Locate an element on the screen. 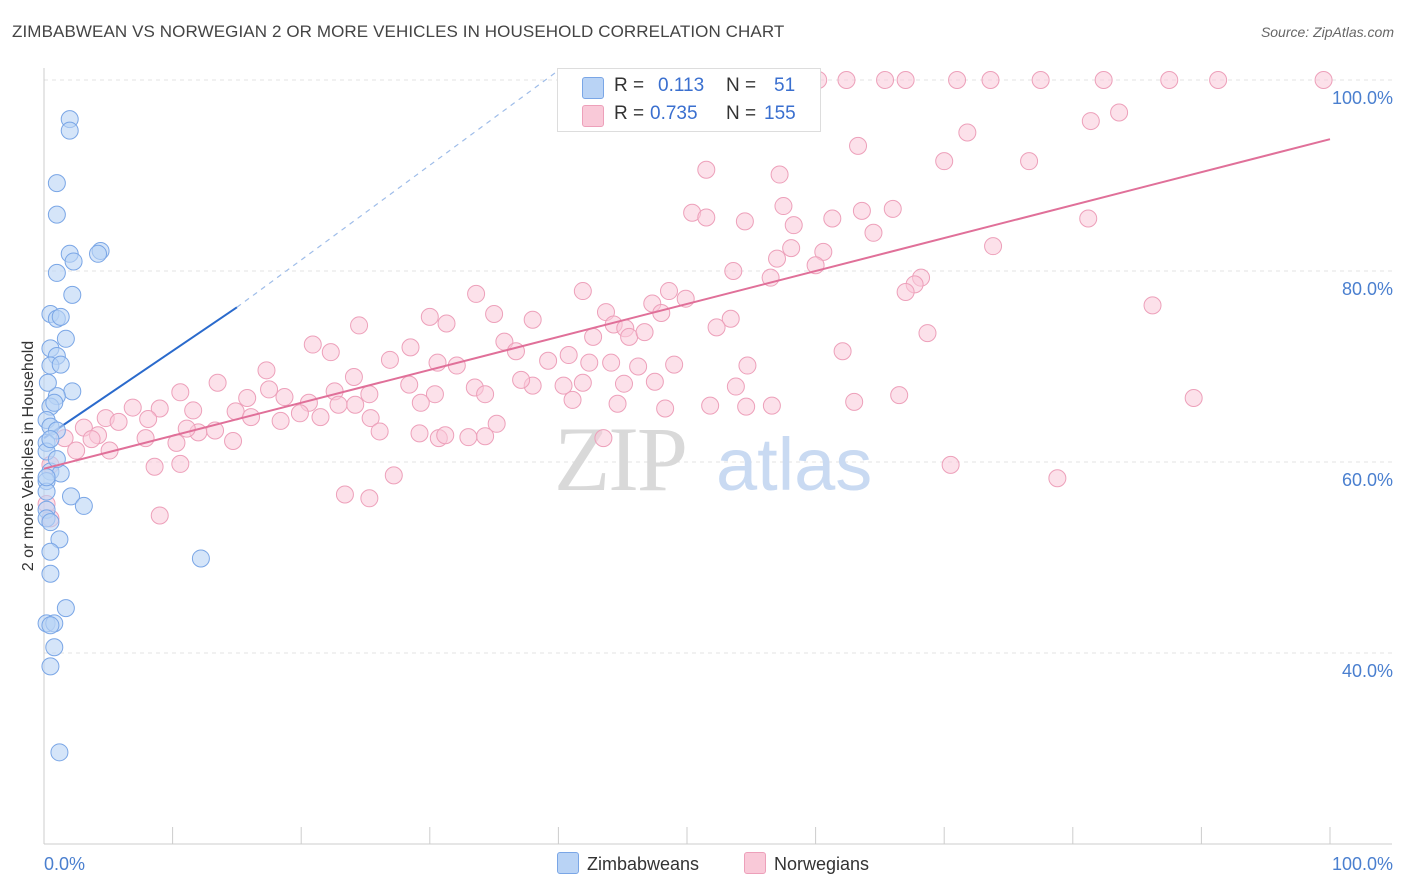  watermark-atlas: atlas is located at coordinates (794, 464).